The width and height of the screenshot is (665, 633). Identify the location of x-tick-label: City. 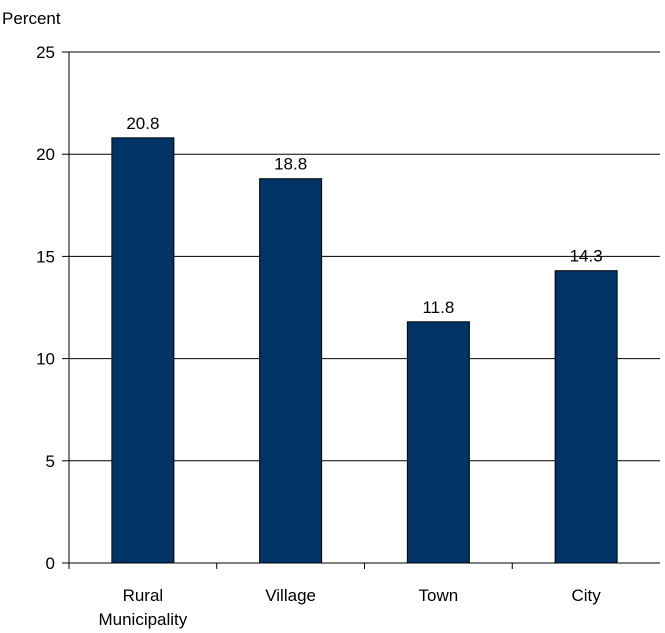
(586, 595).